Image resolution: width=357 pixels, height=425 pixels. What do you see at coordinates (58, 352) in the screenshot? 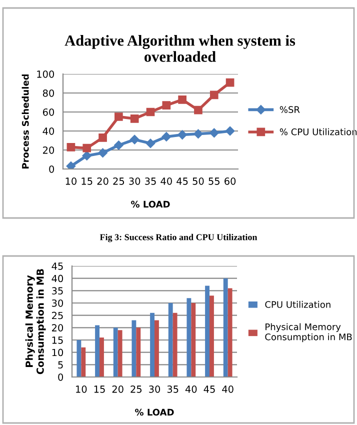
I see `y-tick-label: 10` at bounding box center [58, 352].